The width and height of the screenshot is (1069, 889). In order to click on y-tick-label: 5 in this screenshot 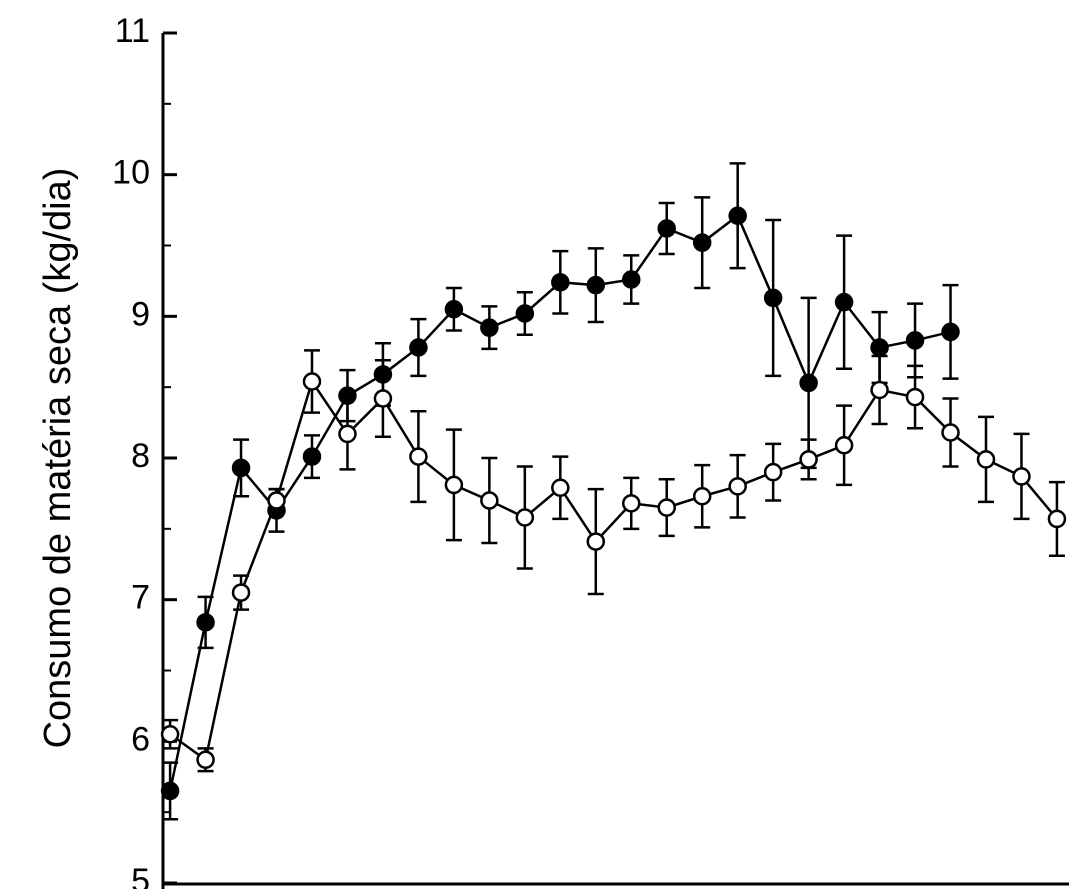, I will do `click(140, 875)`.